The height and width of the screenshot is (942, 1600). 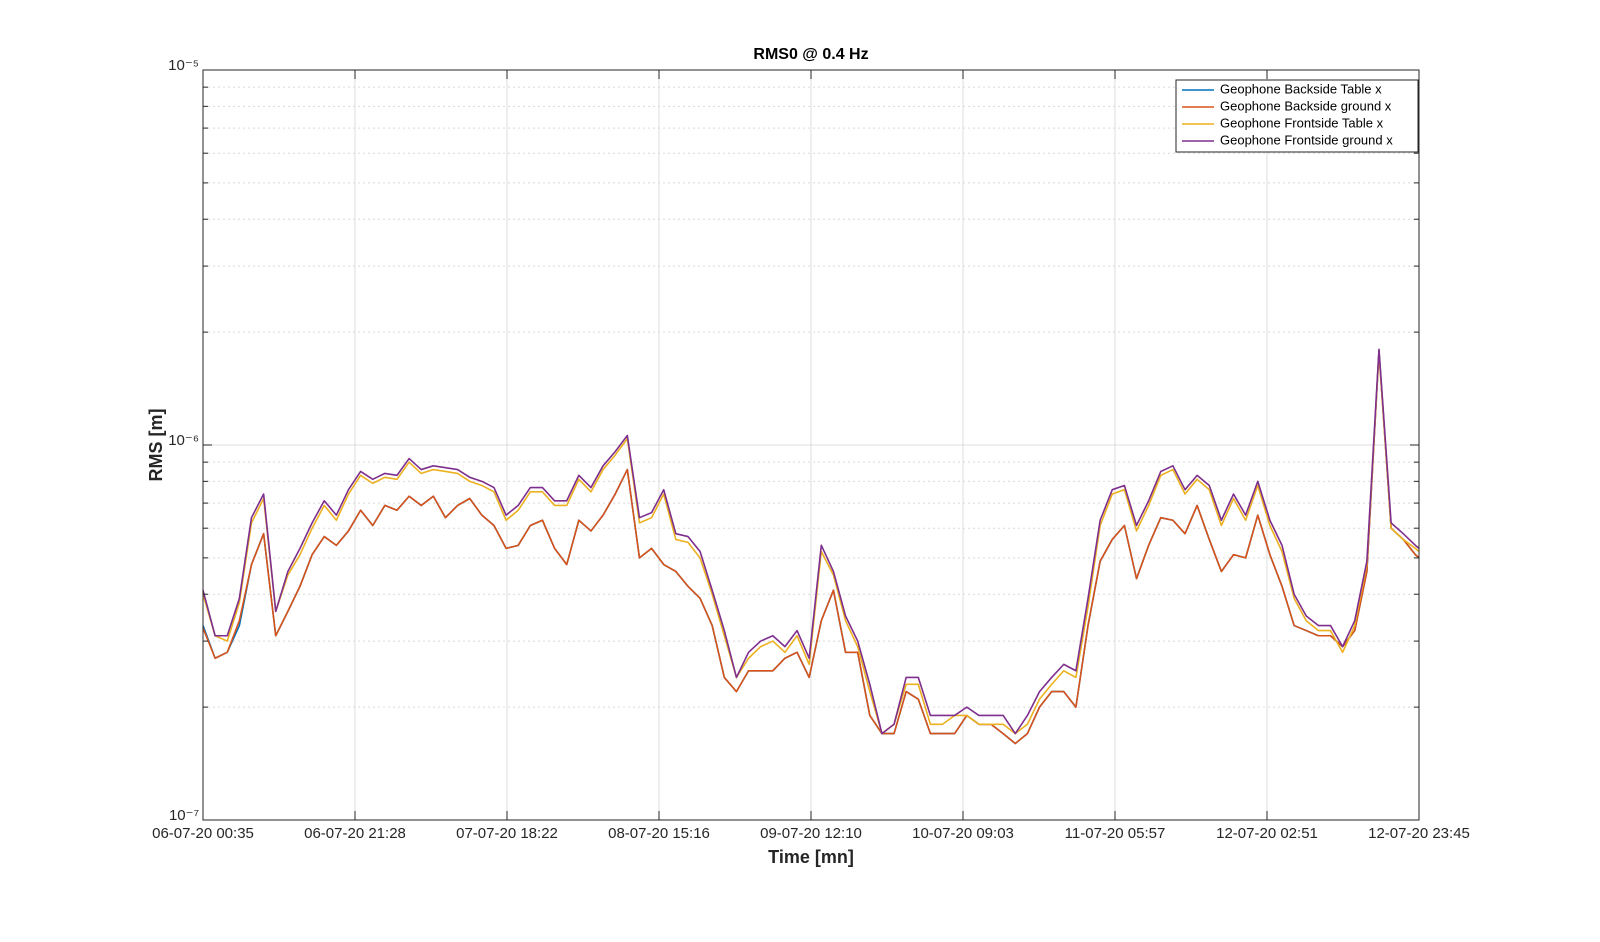 I want to click on x-tick-label: 12-07-20 02:51, so click(x=1267, y=833).